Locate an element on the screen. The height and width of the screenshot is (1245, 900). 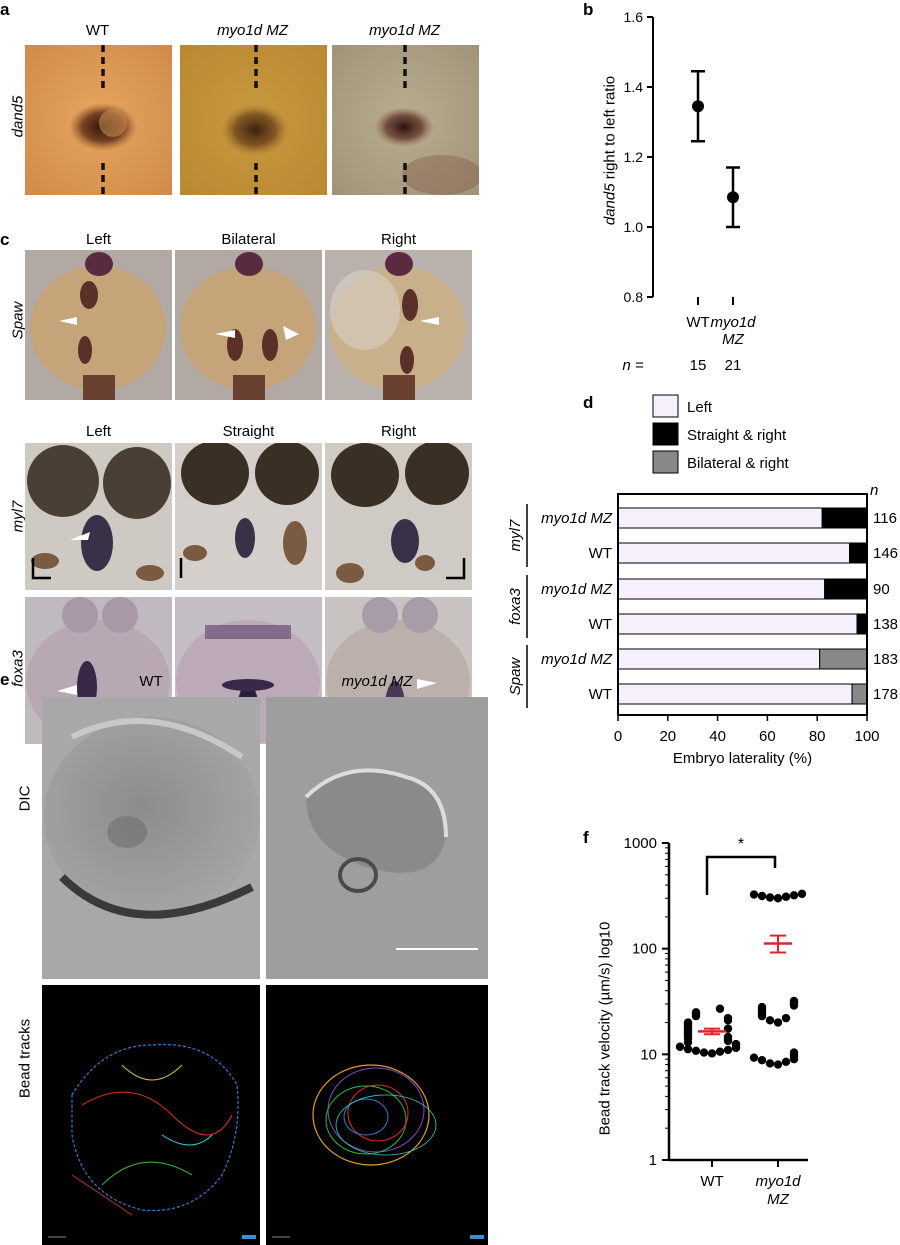
panel-a-col-mz1: myo1d MZ is located at coordinates (252, 30).